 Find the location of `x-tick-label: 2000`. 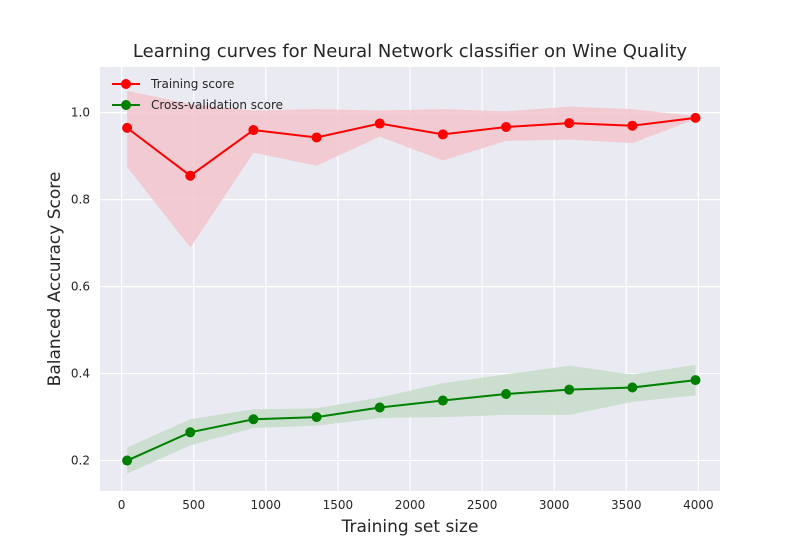

x-tick-label: 2000 is located at coordinates (410, 505).